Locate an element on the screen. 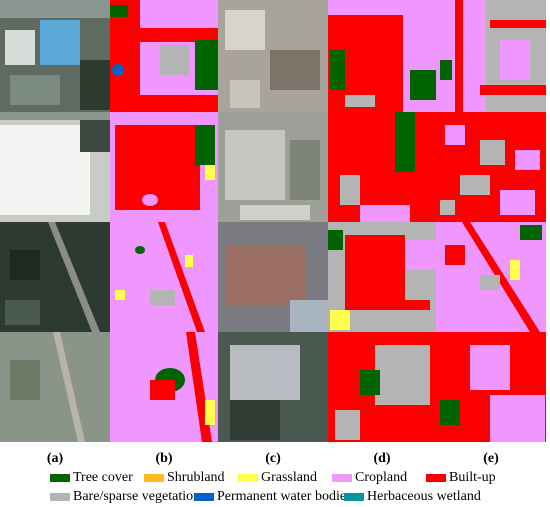  panel-label: (b) is located at coordinates (163, 458).